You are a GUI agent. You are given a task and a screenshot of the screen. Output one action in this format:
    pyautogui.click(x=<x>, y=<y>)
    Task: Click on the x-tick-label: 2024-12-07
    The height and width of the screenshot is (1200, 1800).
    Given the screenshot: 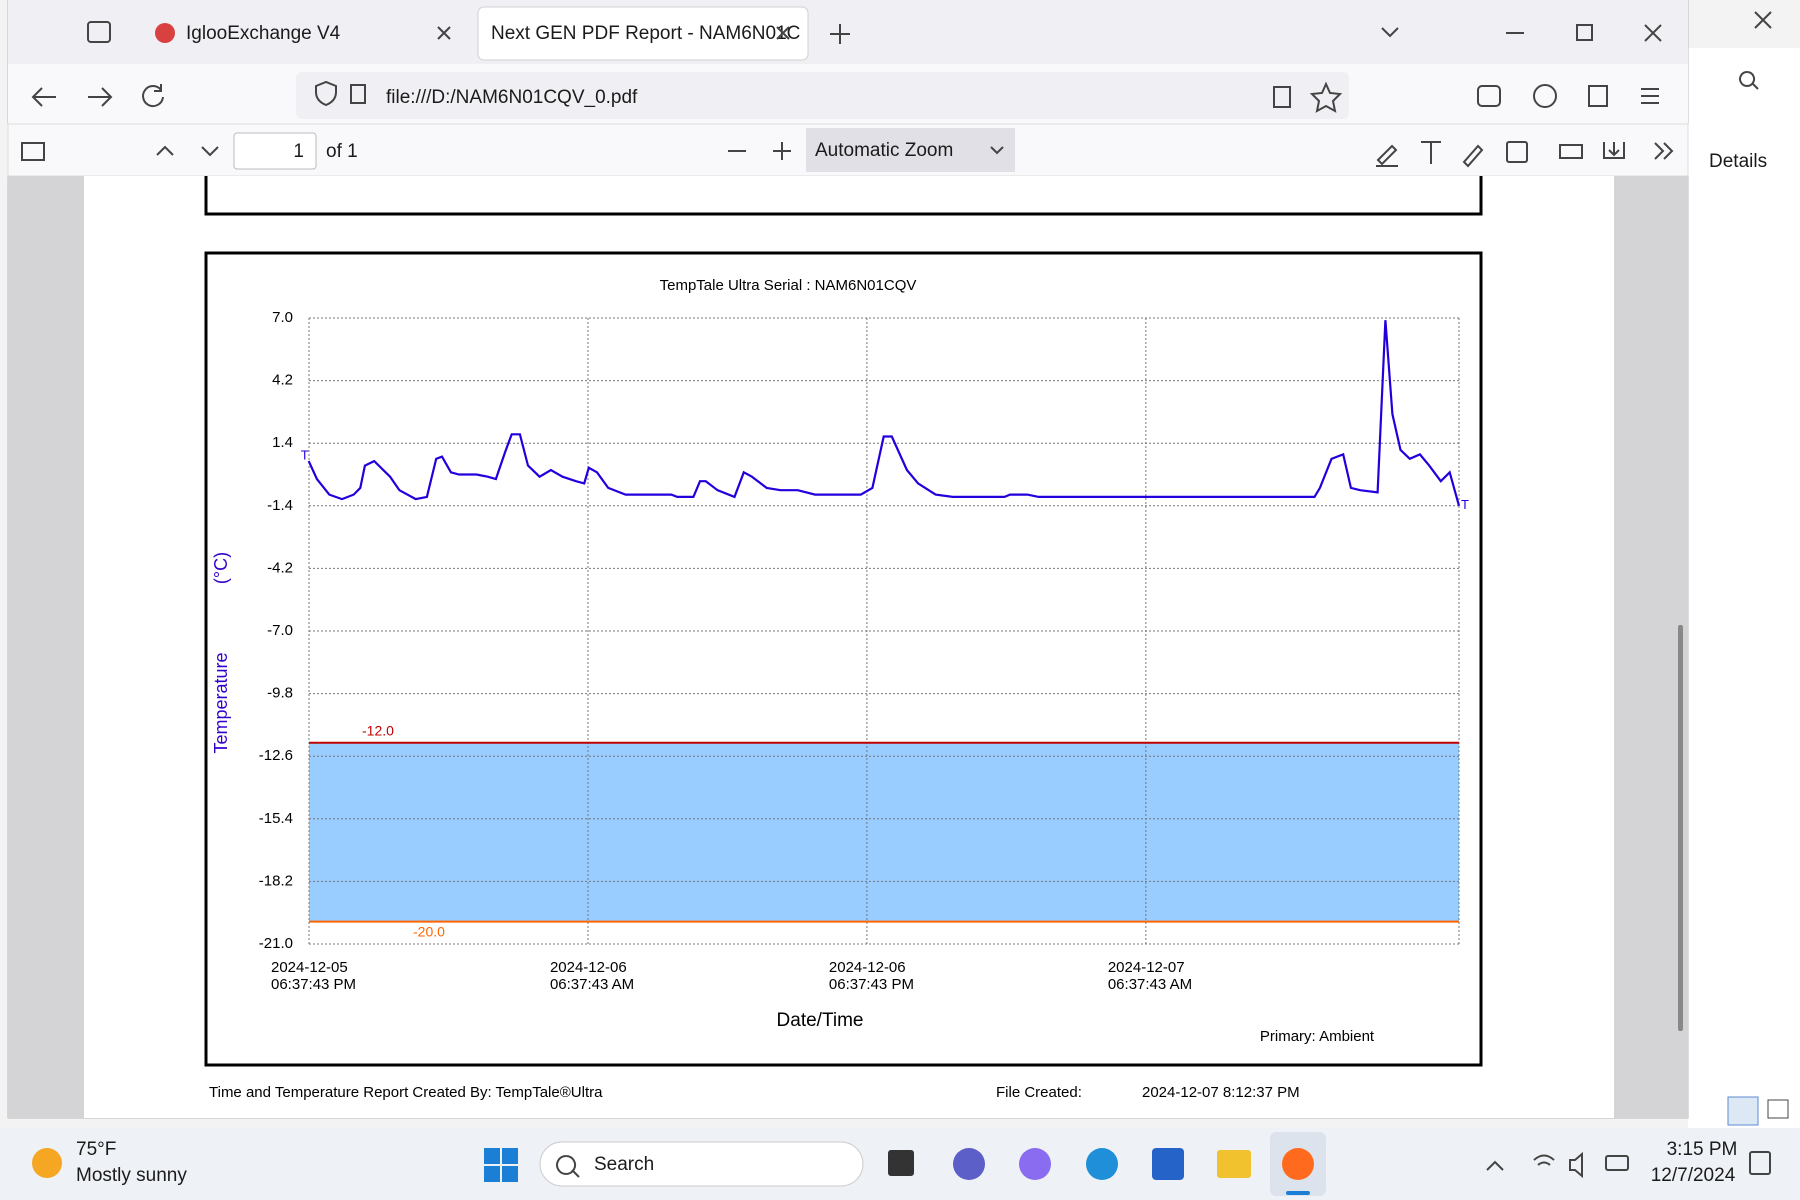 What is the action you would take?
    pyautogui.click(x=1146, y=967)
    